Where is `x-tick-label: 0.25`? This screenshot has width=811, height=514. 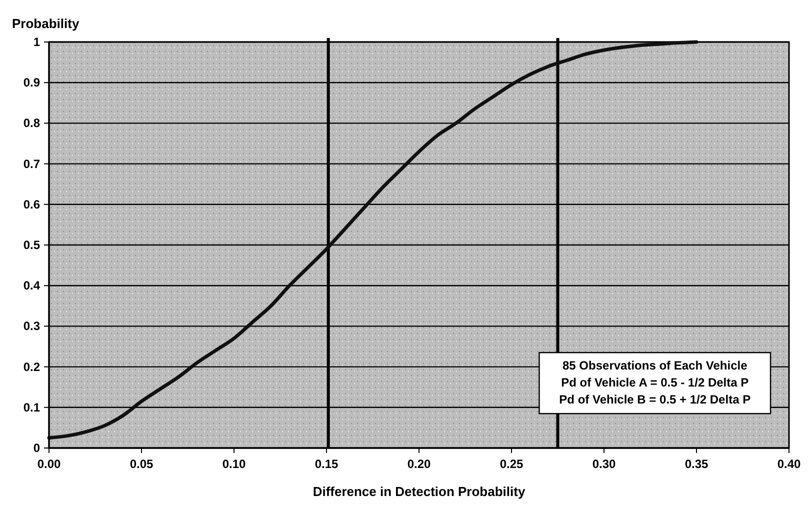
x-tick-label: 0.25 is located at coordinates (512, 464).